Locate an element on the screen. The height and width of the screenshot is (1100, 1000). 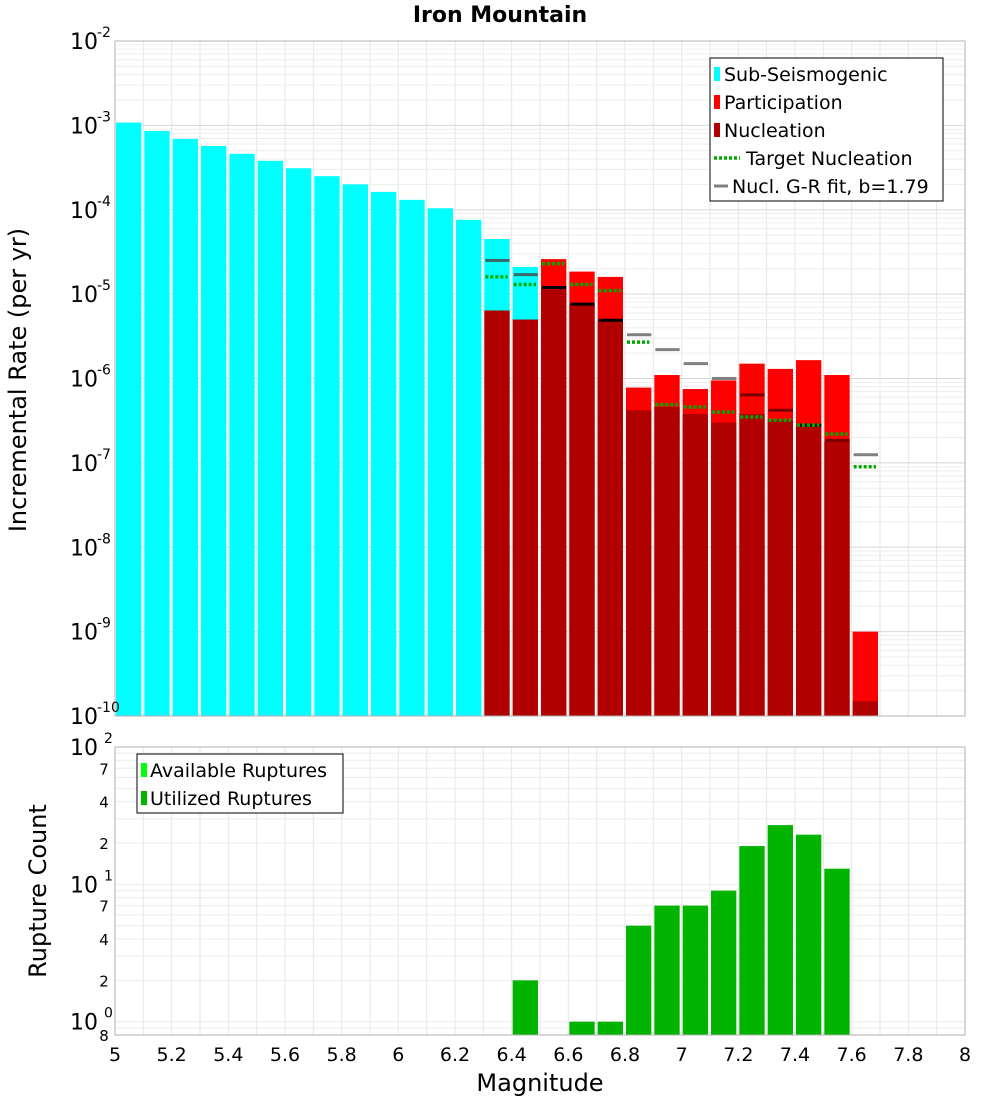
legend-item: Utilized Ruptures is located at coordinates (226, 799).